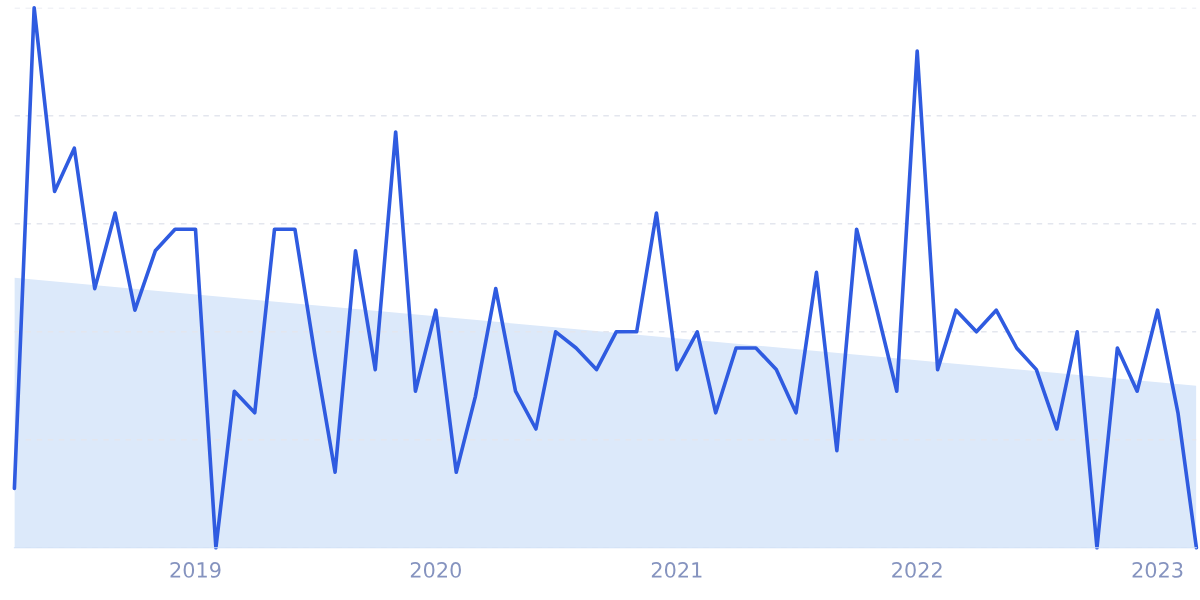 The image size is (1200, 600). What do you see at coordinates (1157, 570) in the screenshot?
I see `x-tick-label: 2023` at bounding box center [1157, 570].